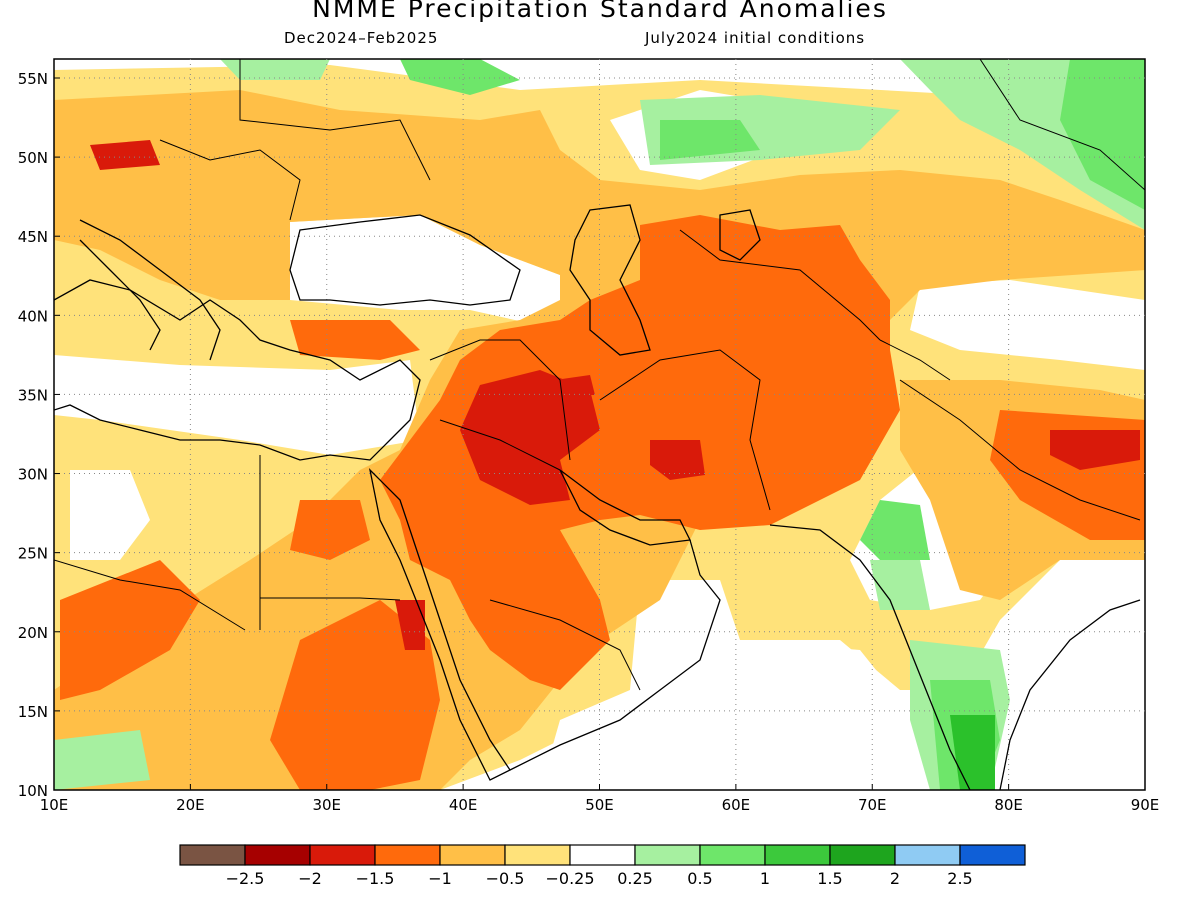 This screenshot has width=1200, height=900. What do you see at coordinates (245, 878) in the screenshot?
I see `colorbar-label: −2.5` at bounding box center [245, 878].